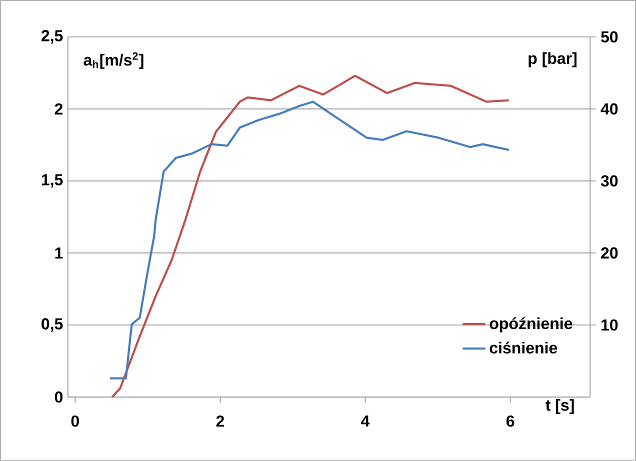  Describe the element at coordinates (609, 181) in the screenshot. I see `y2-tick-label: 30` at that location.